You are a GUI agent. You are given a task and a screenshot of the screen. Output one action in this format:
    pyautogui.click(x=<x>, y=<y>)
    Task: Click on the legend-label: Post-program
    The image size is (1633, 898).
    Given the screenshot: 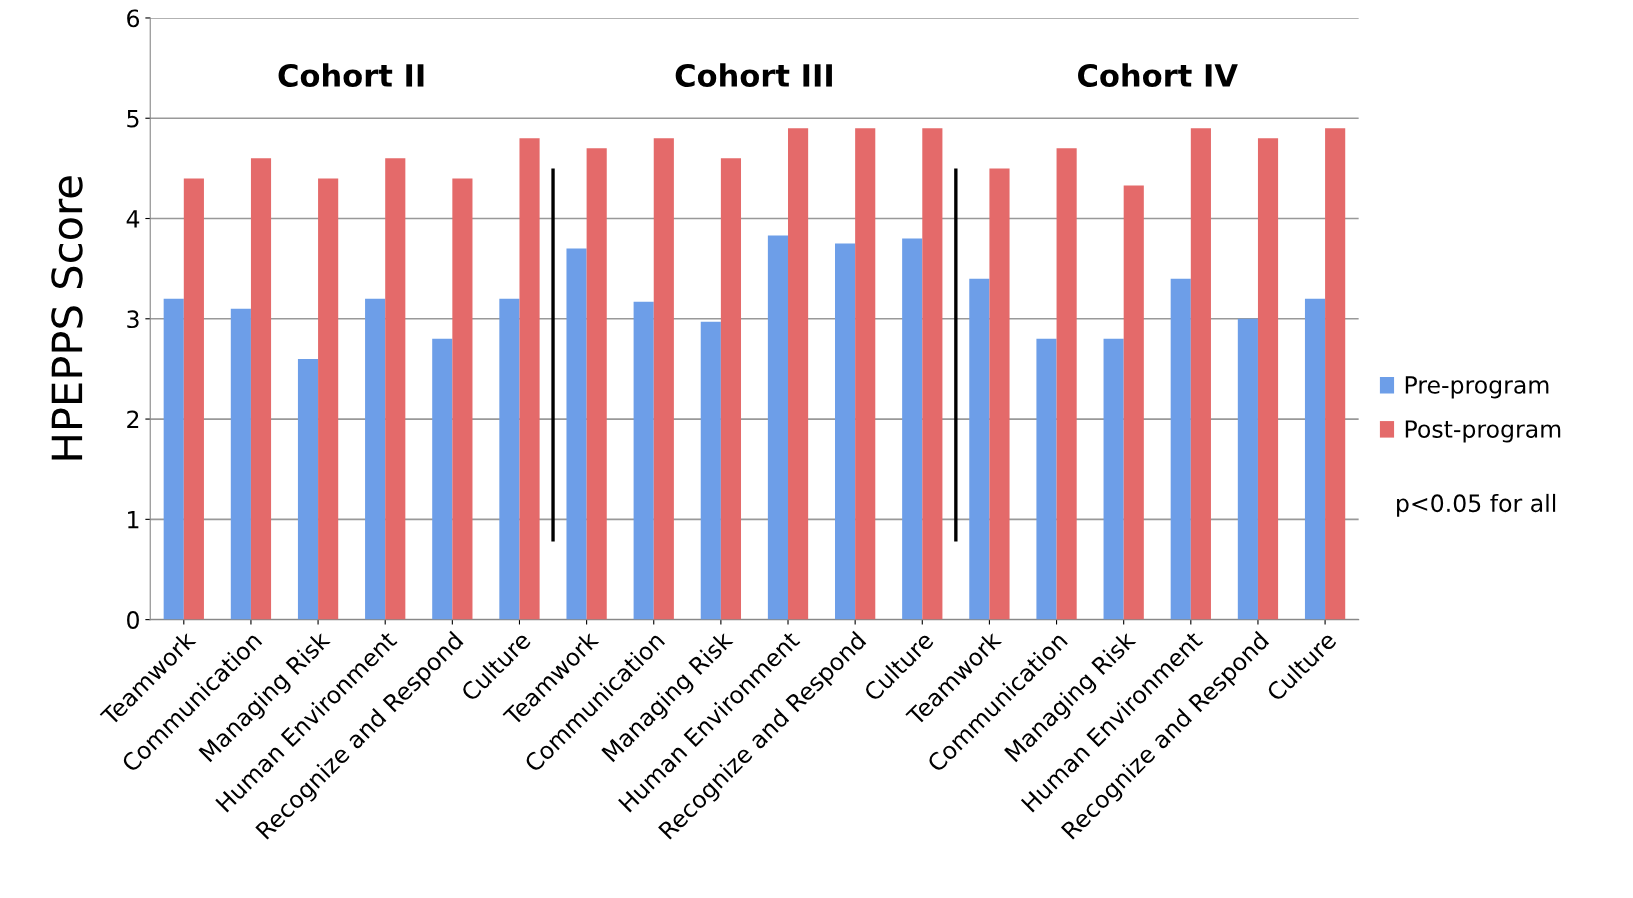 What is the action you would take?
    pyautogui.click(x=1483, y=431)
    